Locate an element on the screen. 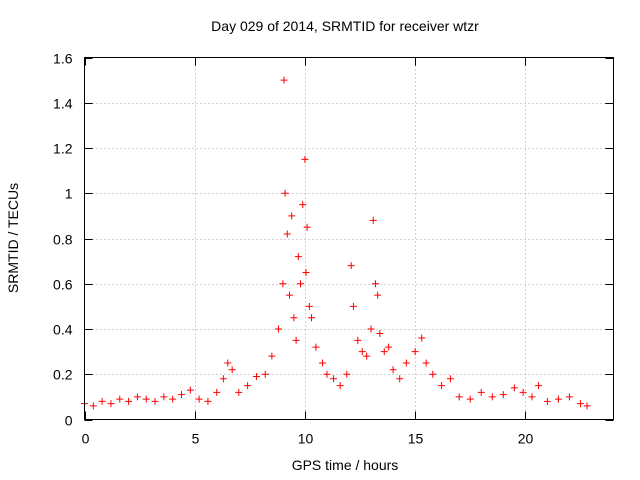 The height and width of the screenshot is (480, 640). y-axis-label: SRMTID / TECUs is located at coordinates (13, 238).